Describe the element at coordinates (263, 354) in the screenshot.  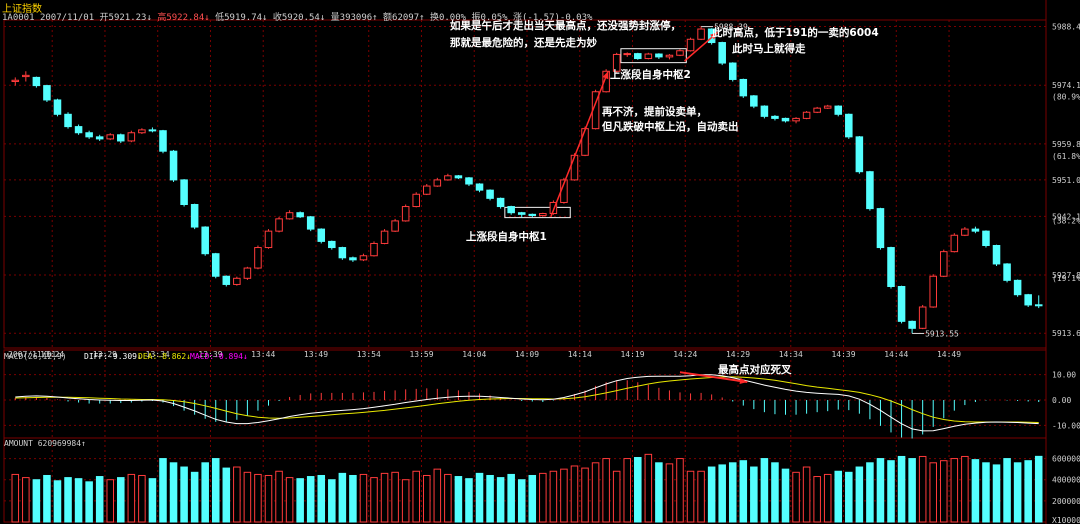
I see `time-axis-label: 13:44` at that location.